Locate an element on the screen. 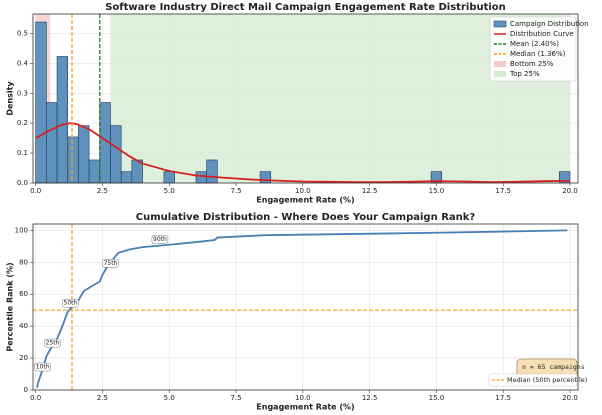  density-curve is located at coordinates (302, 153).